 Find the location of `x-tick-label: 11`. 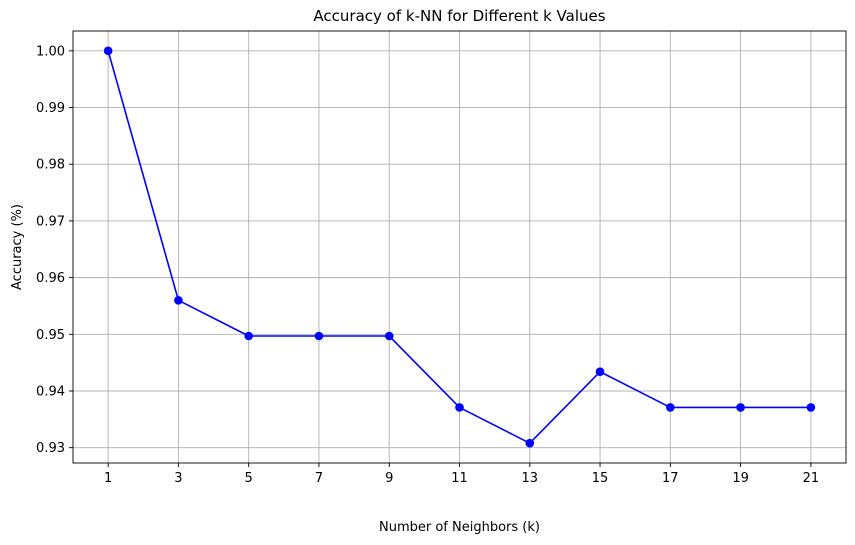

x-tick-label: 11 is located at coordinates (459, 478).